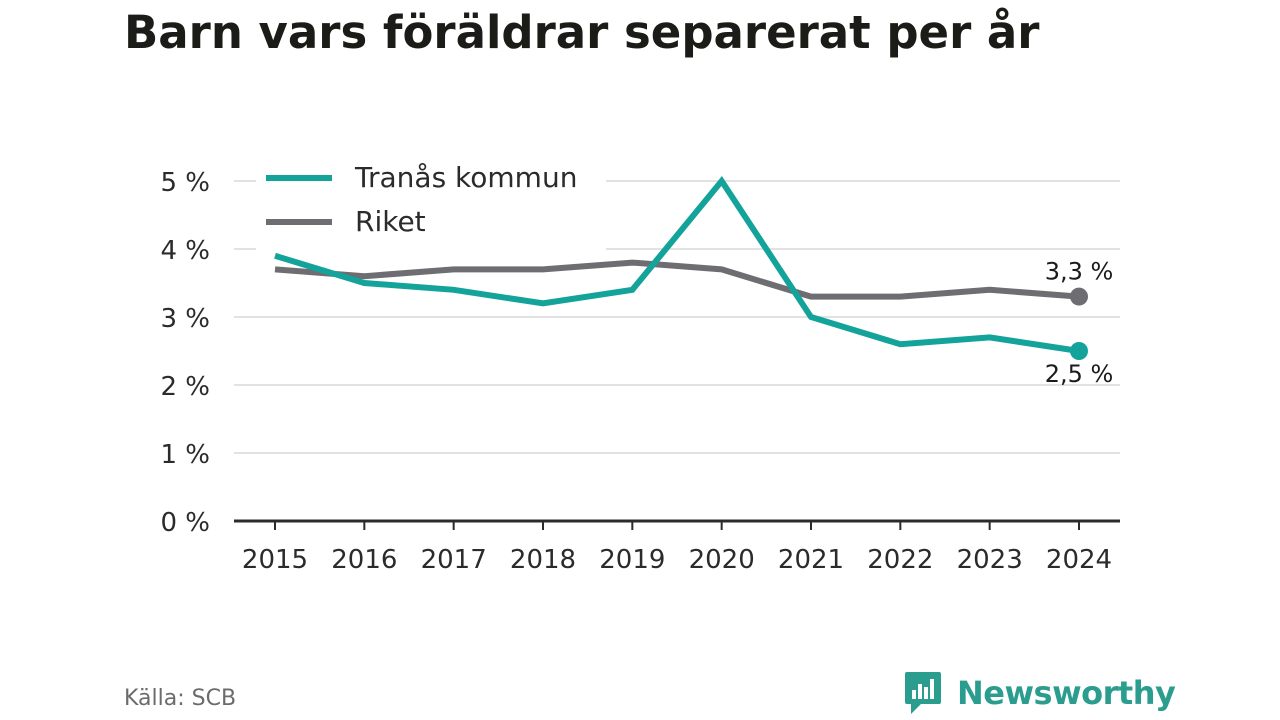 Image resolution: width=1280 pixels, height=720 pixels. What do you see at coordinates (185, 353) in the screenshot?
I see `y-axis-tick-labels: 0 % 1 % 2 % 3 % 4 % 5 %` at bounding box center [185, 353].